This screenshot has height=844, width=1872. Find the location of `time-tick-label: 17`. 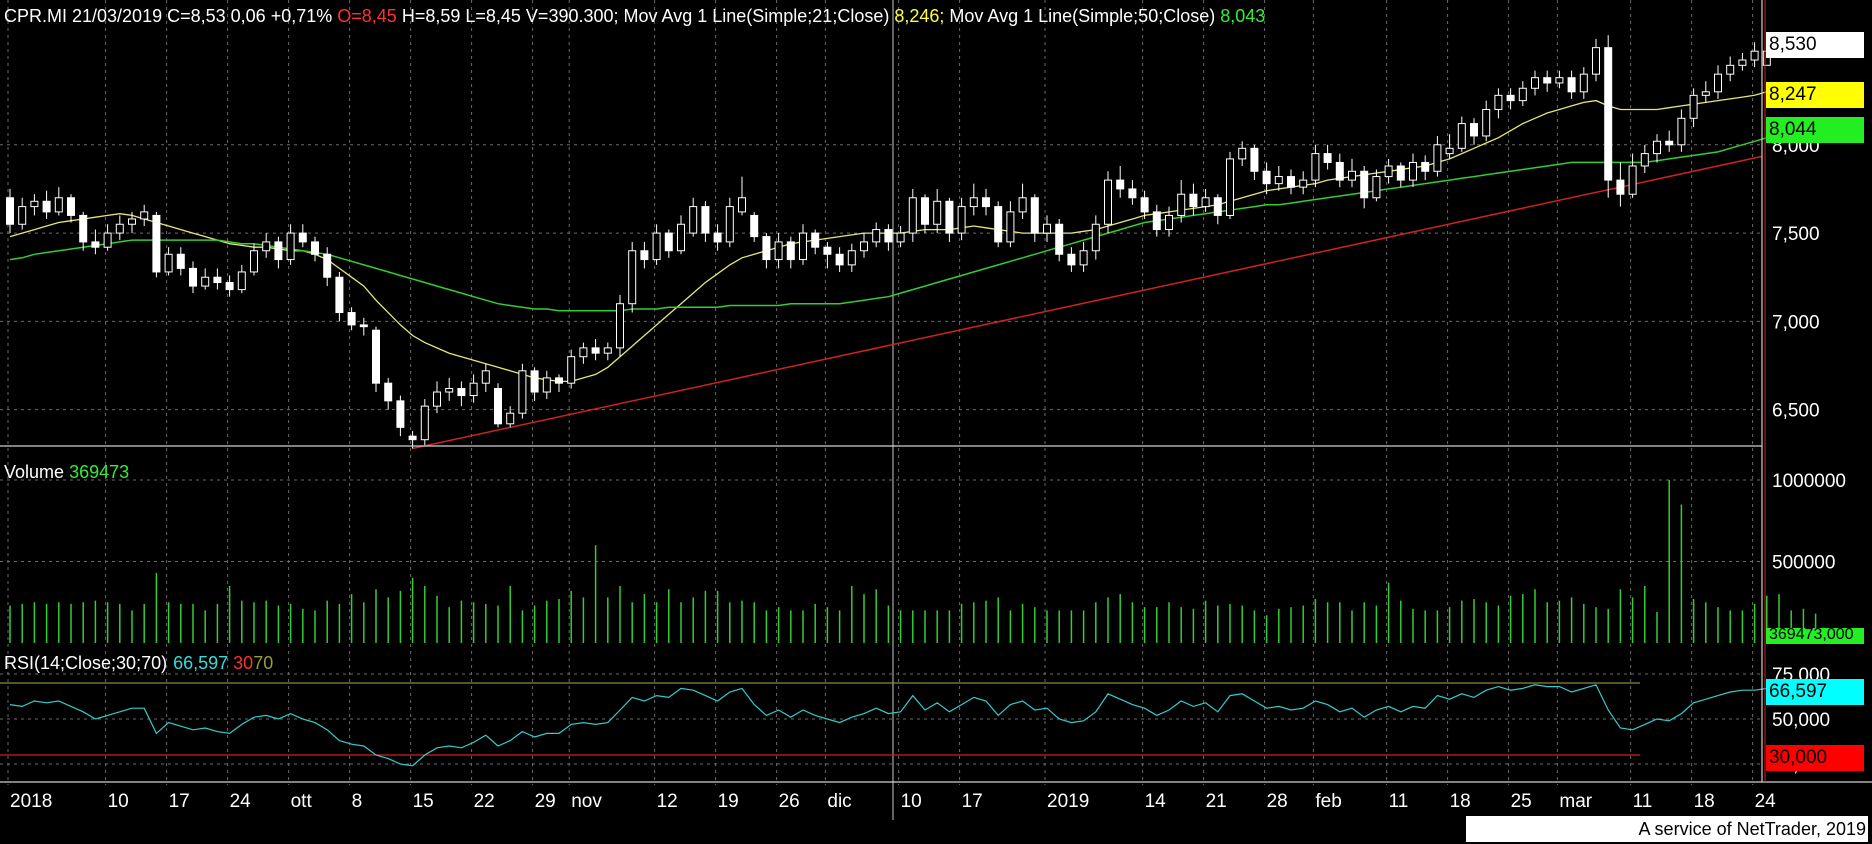

time-tick-label: 17 is located at coordinates (972, 801).